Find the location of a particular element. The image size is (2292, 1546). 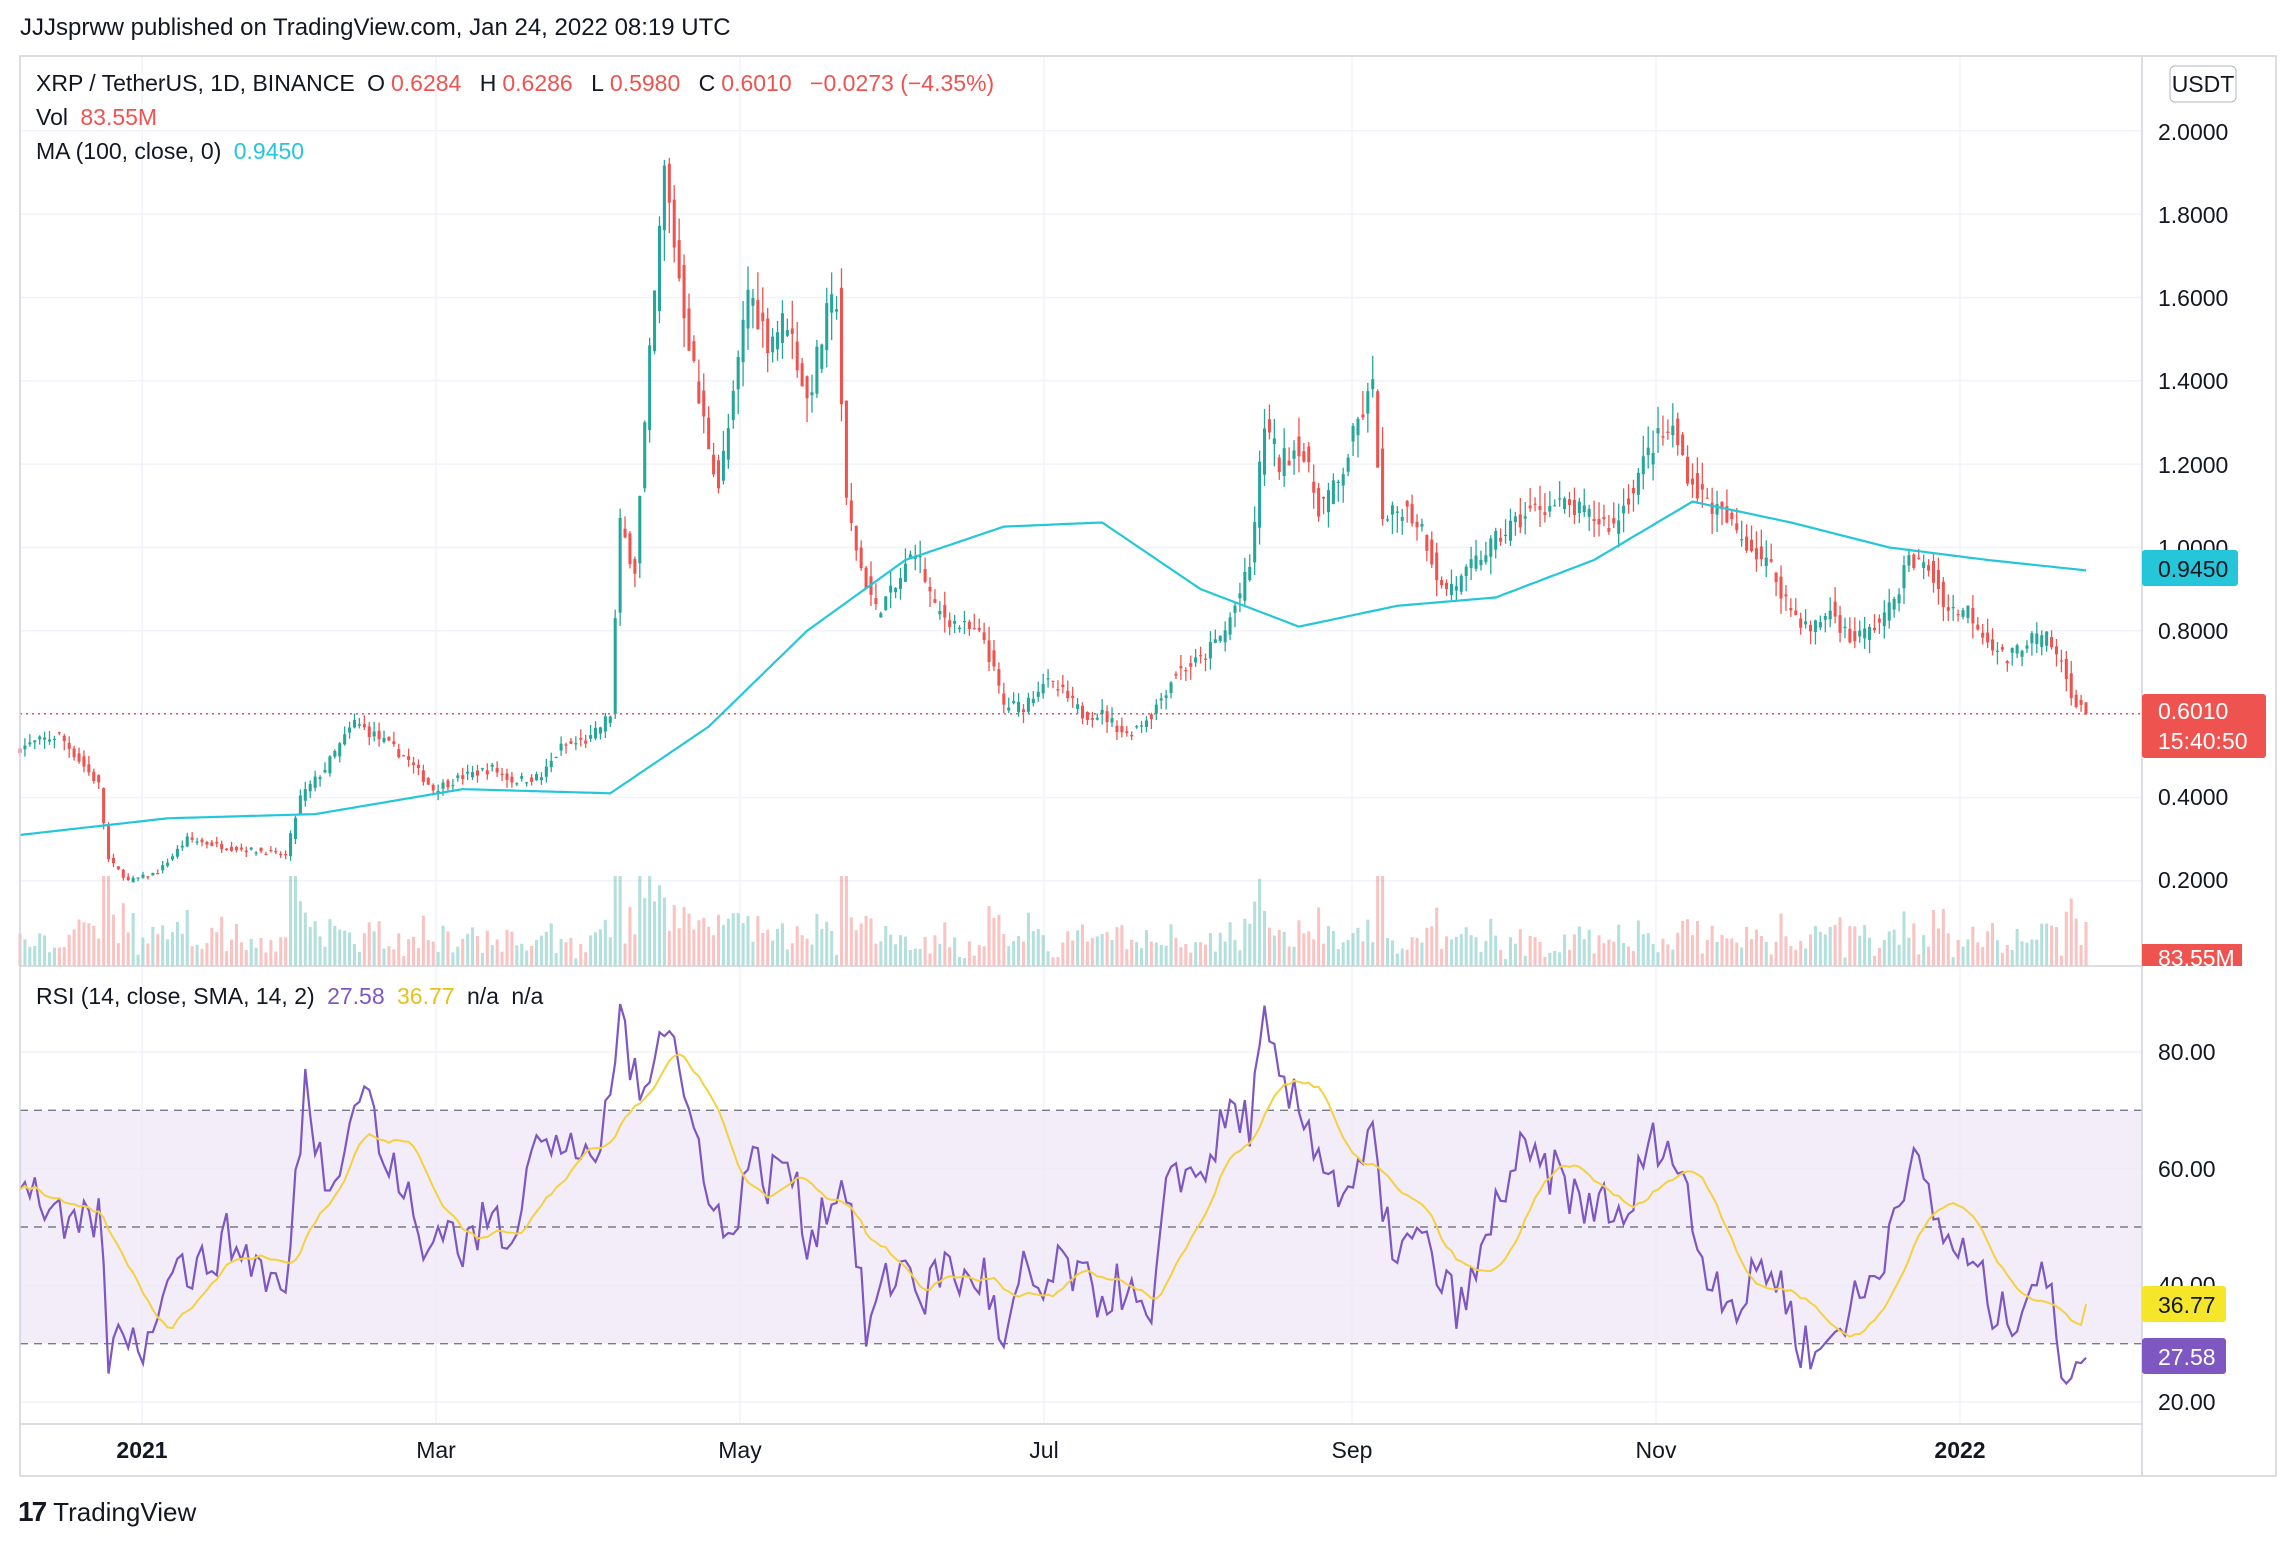

tradingview-brand: 17 TradingView is located at coordinates (107, 1512).